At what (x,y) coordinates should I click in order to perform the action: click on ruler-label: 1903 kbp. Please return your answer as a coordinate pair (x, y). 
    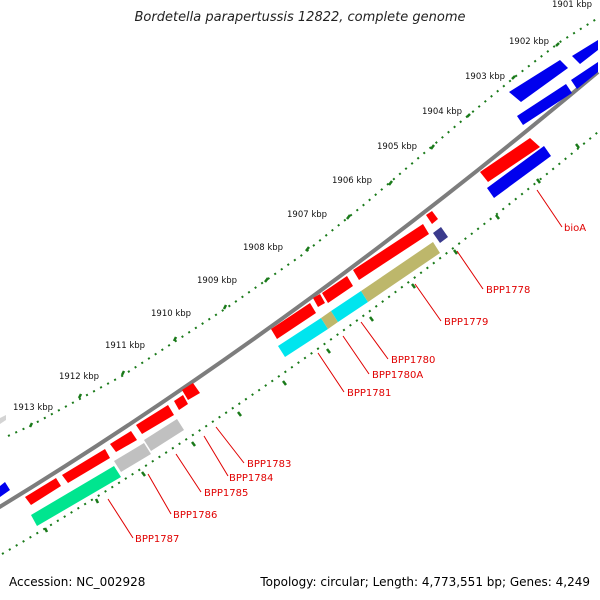
    Looking at the image, I should click on (485, 77).